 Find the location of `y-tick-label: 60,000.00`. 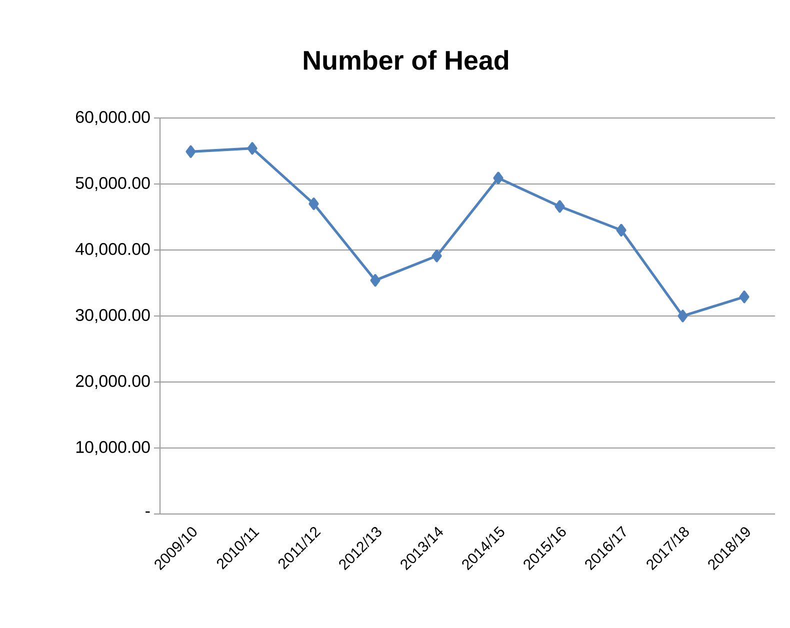

y-tick-label: 60,000.00 is located at coordinates (113, 117).